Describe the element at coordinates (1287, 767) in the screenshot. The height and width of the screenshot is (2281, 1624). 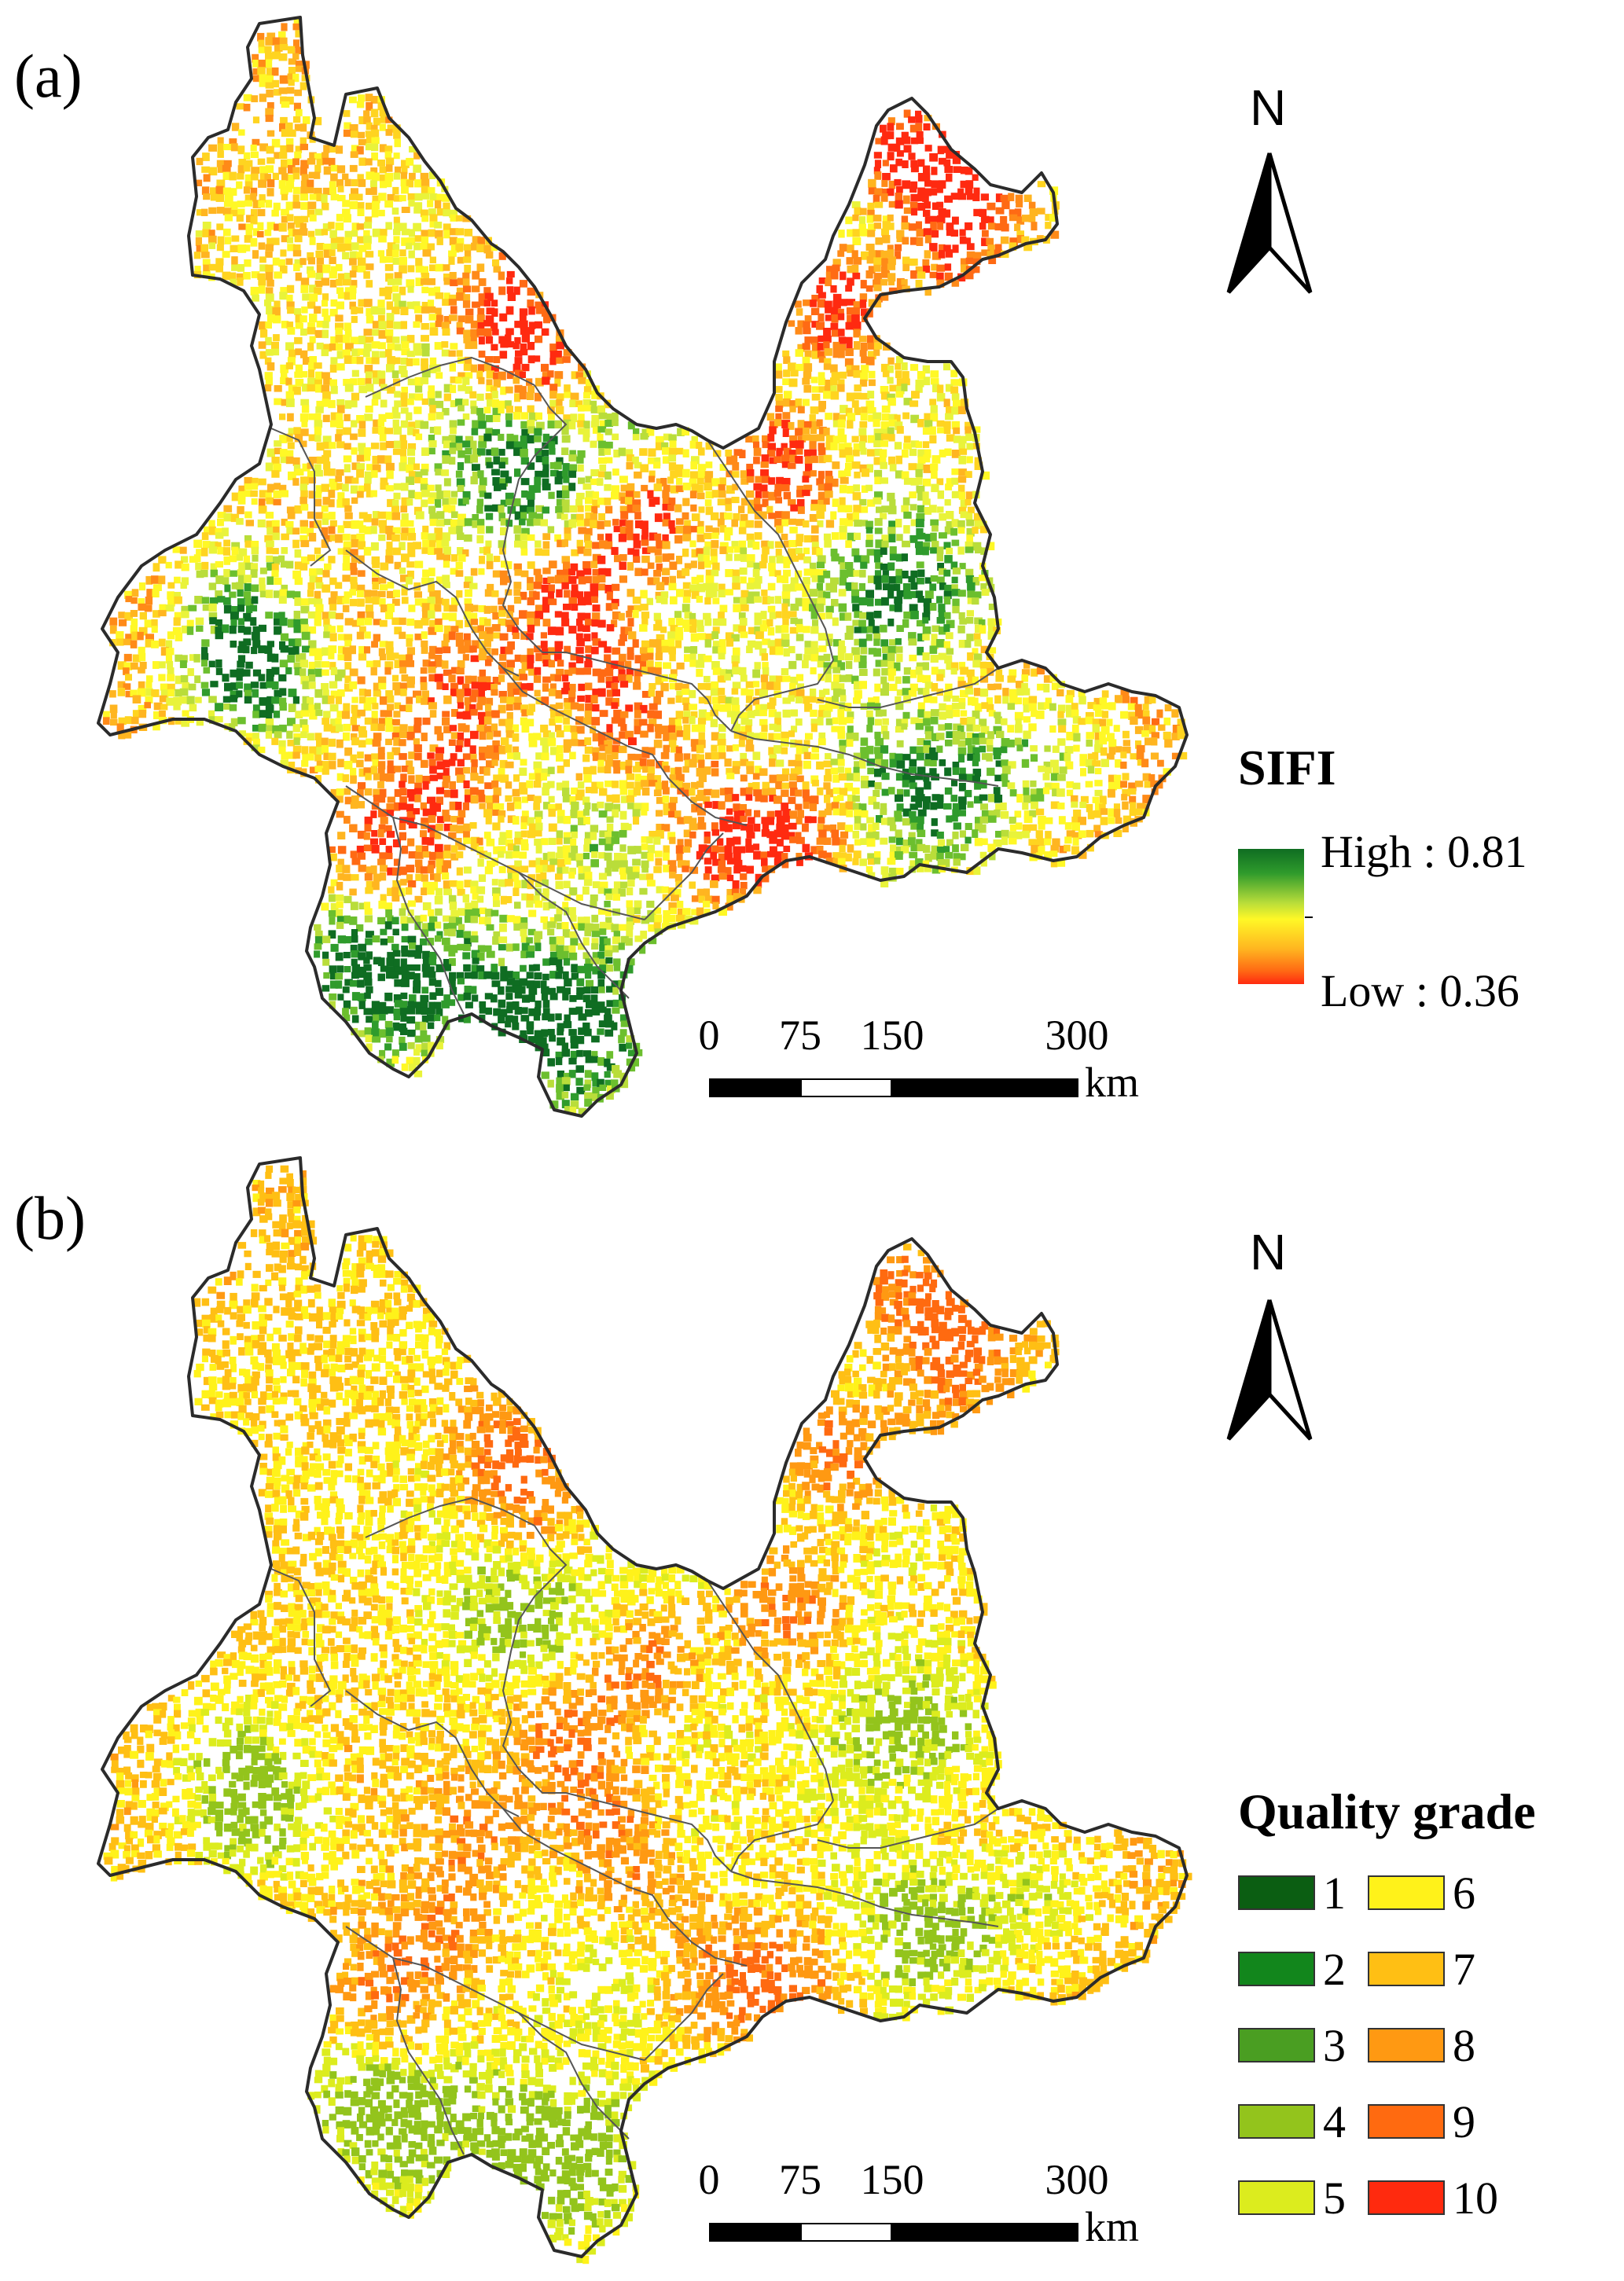
I see `legend-title: SIFI` at that location.